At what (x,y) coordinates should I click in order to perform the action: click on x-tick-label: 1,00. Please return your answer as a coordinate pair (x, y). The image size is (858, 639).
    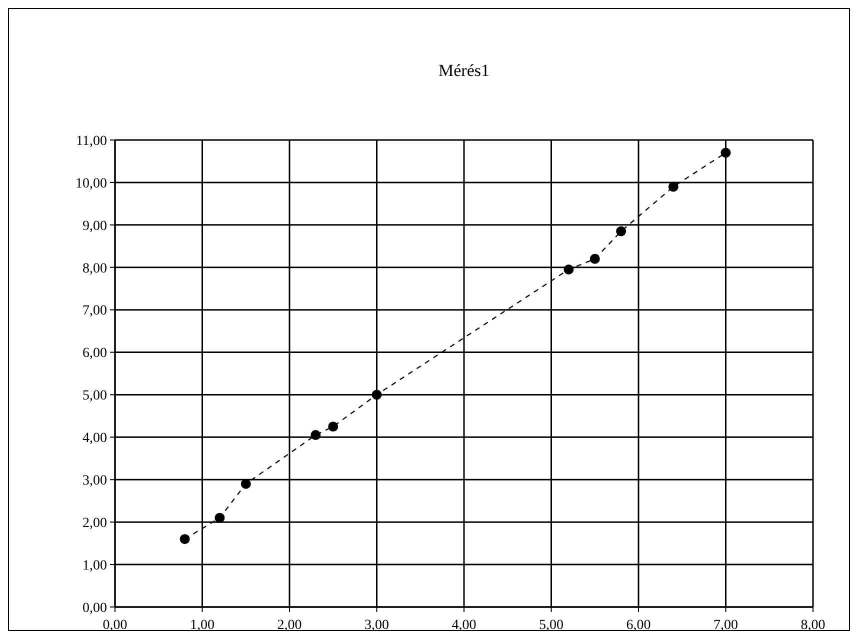
    Looking at the image, I should click on (202, 625).